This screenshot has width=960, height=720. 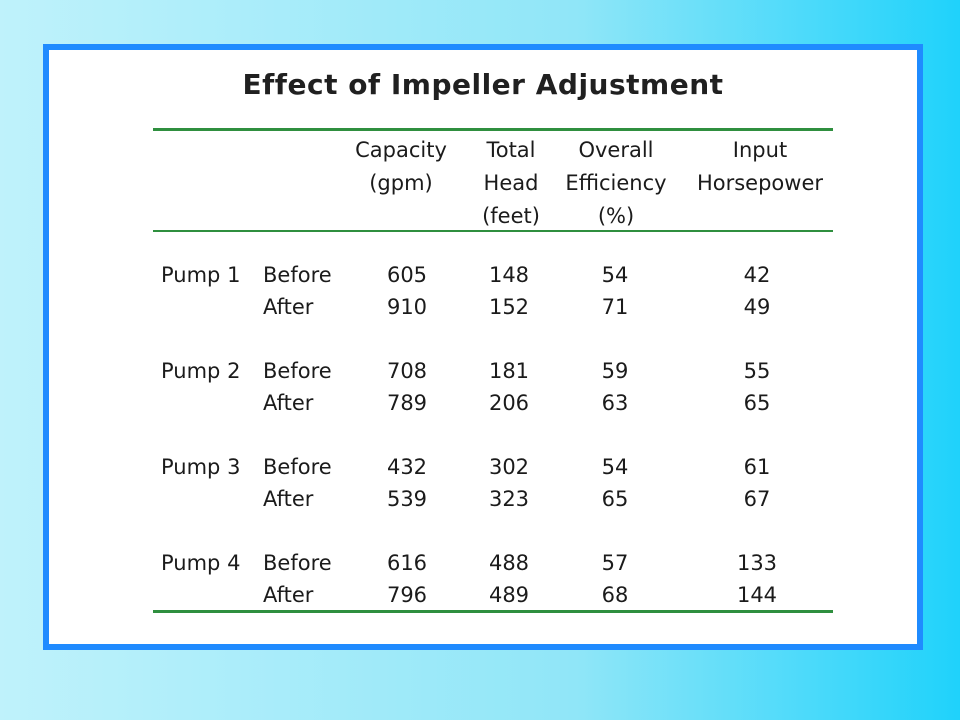 What do you see at coordinates (509, 403) in the screenshot?
I see `cell-head: 206` at bounding box center [509, 403].